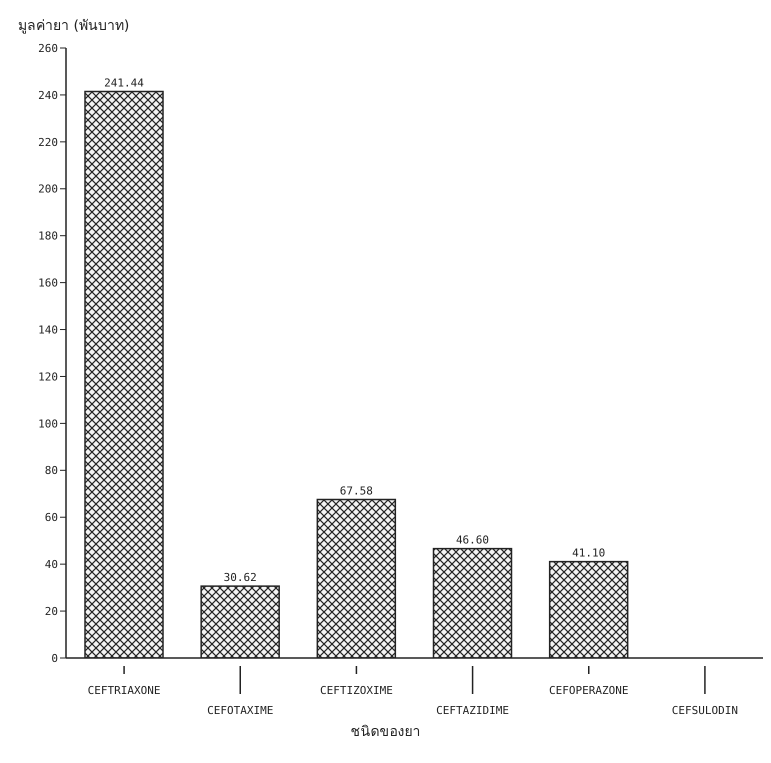 This screenshot has width=771, height=763. What do you see at coordinates (48, 189) in the screenshot?
I see `y-tick-label: 200` at bounding box center [48, 189].